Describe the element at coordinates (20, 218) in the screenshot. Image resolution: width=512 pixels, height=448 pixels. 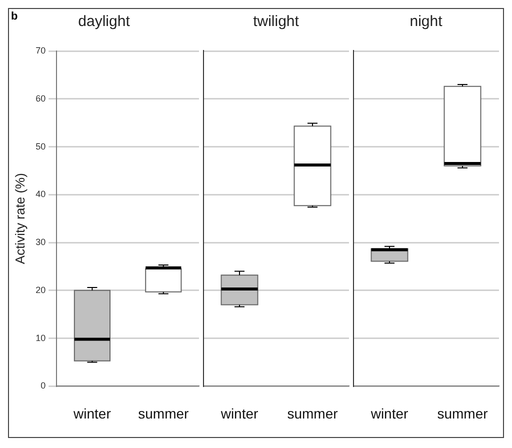
I see `y-axis-title: Activity rate (%)` at that location.